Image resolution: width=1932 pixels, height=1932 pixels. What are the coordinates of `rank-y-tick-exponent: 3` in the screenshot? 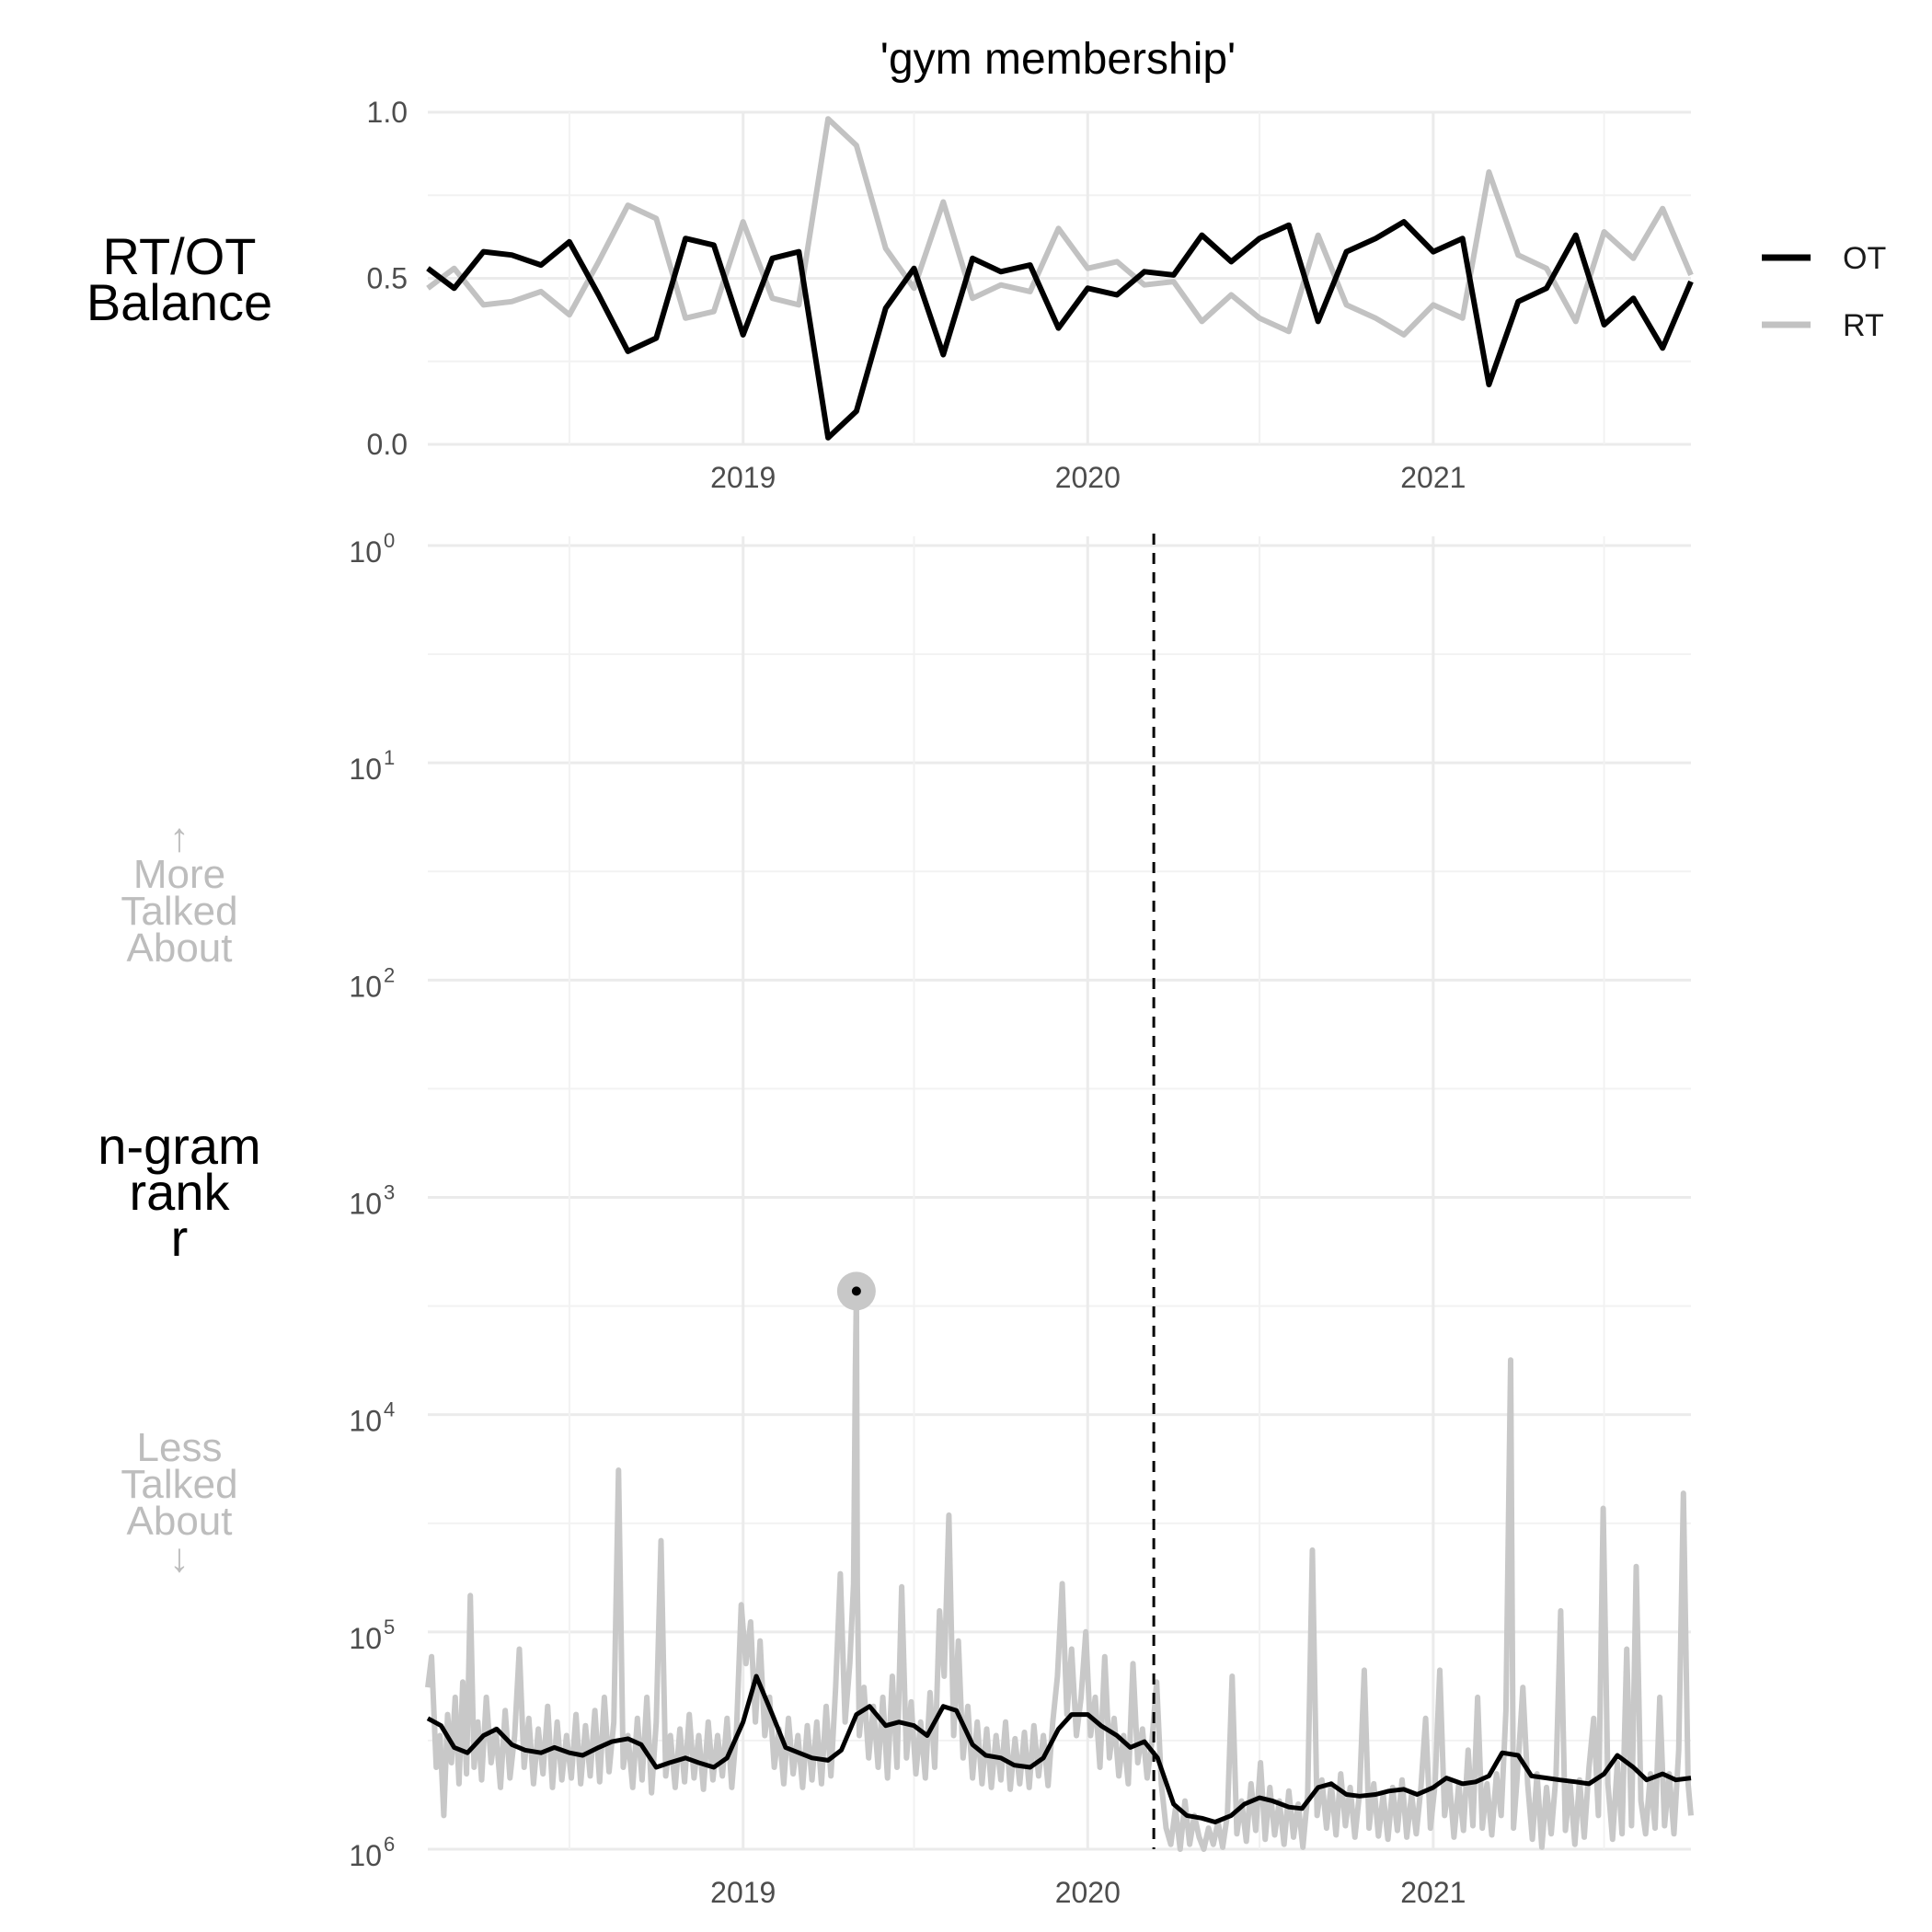 It's located at (389, 1192).